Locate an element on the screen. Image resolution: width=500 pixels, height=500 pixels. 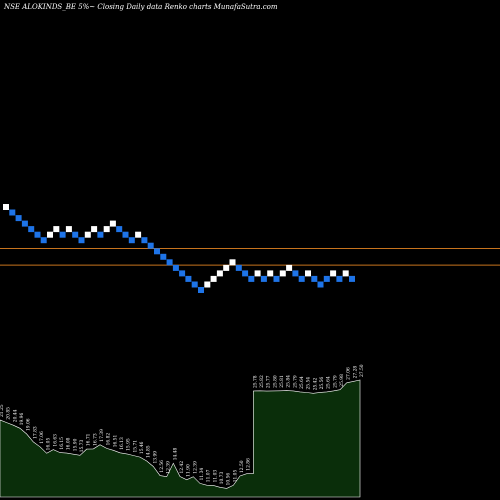
volume-label: 27.50 is located at coordinates (362, 370).